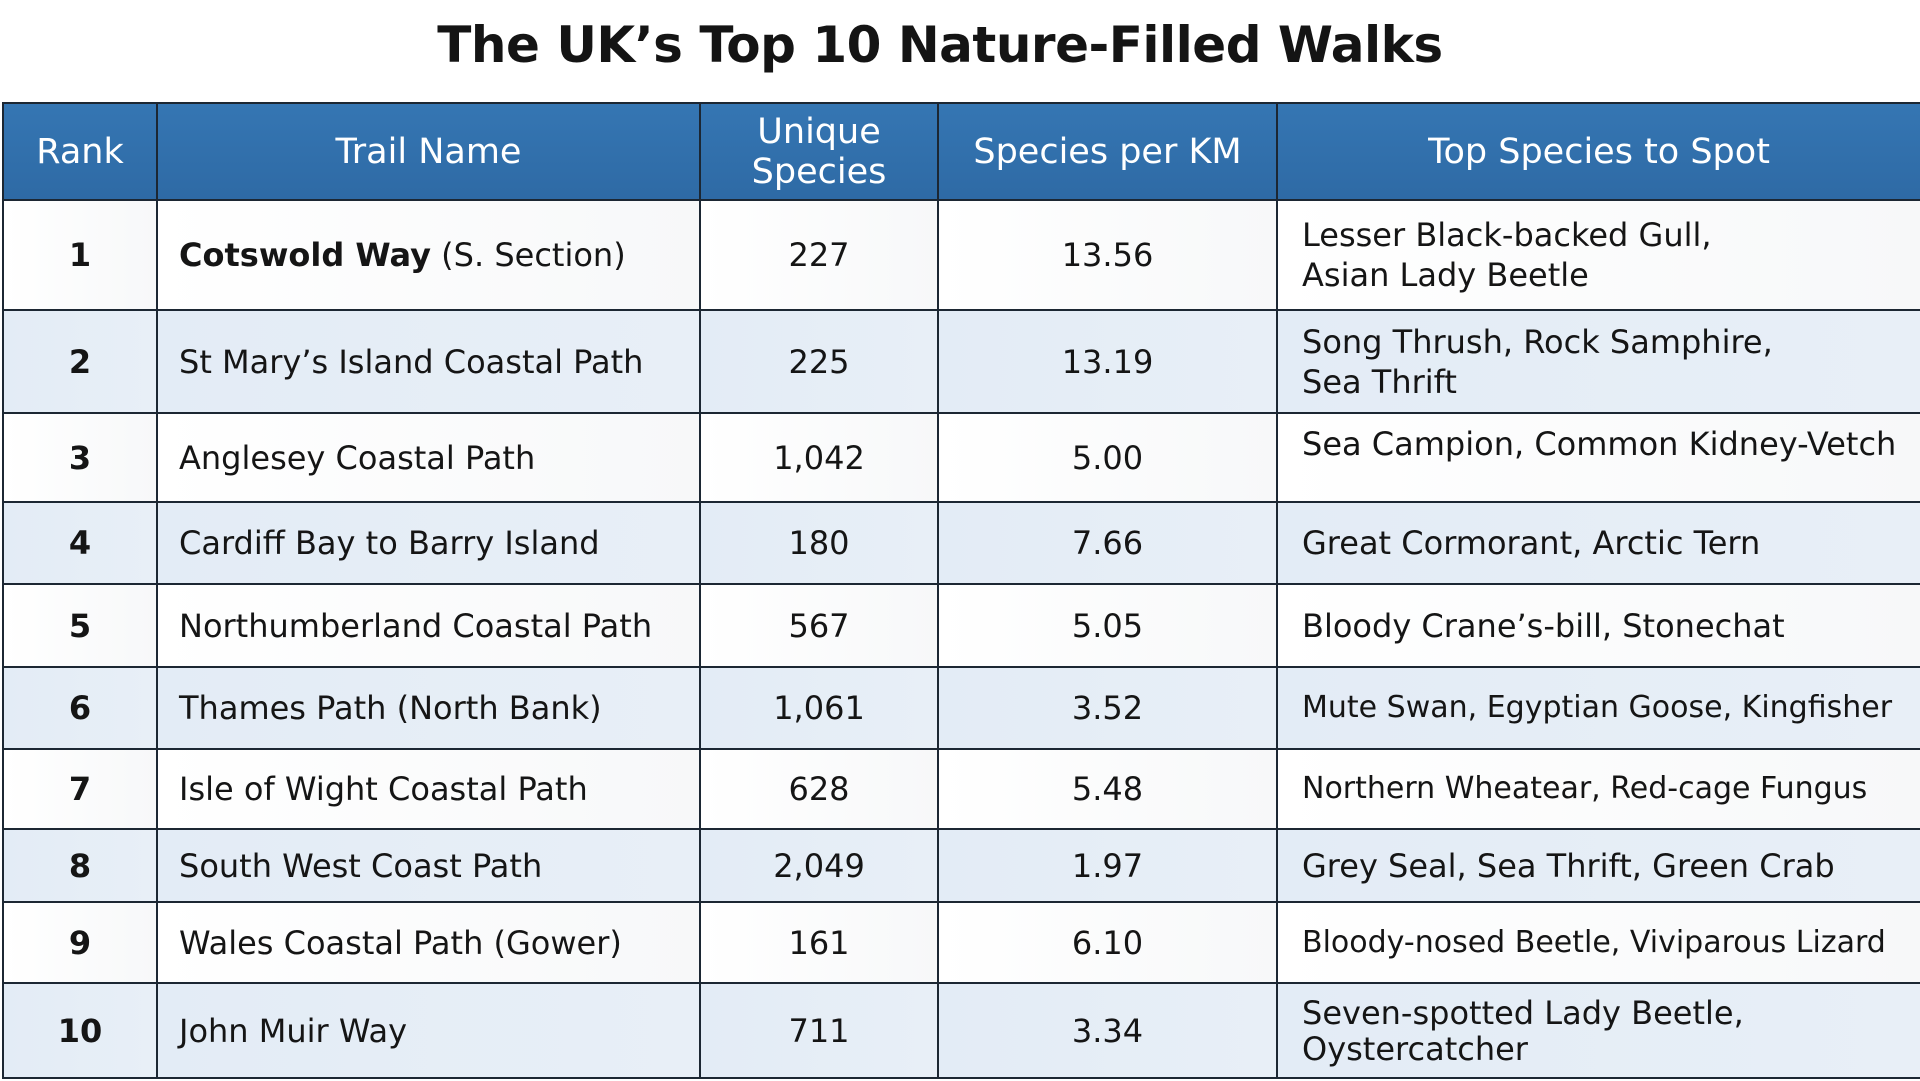 This screenshot has width=1920, height=1081. What do you see at coordinates (389, 543) in the screenshot?
I see `trail-name-rest: Cardiff Bay to Barry Island` at bounding box center [389, 543].